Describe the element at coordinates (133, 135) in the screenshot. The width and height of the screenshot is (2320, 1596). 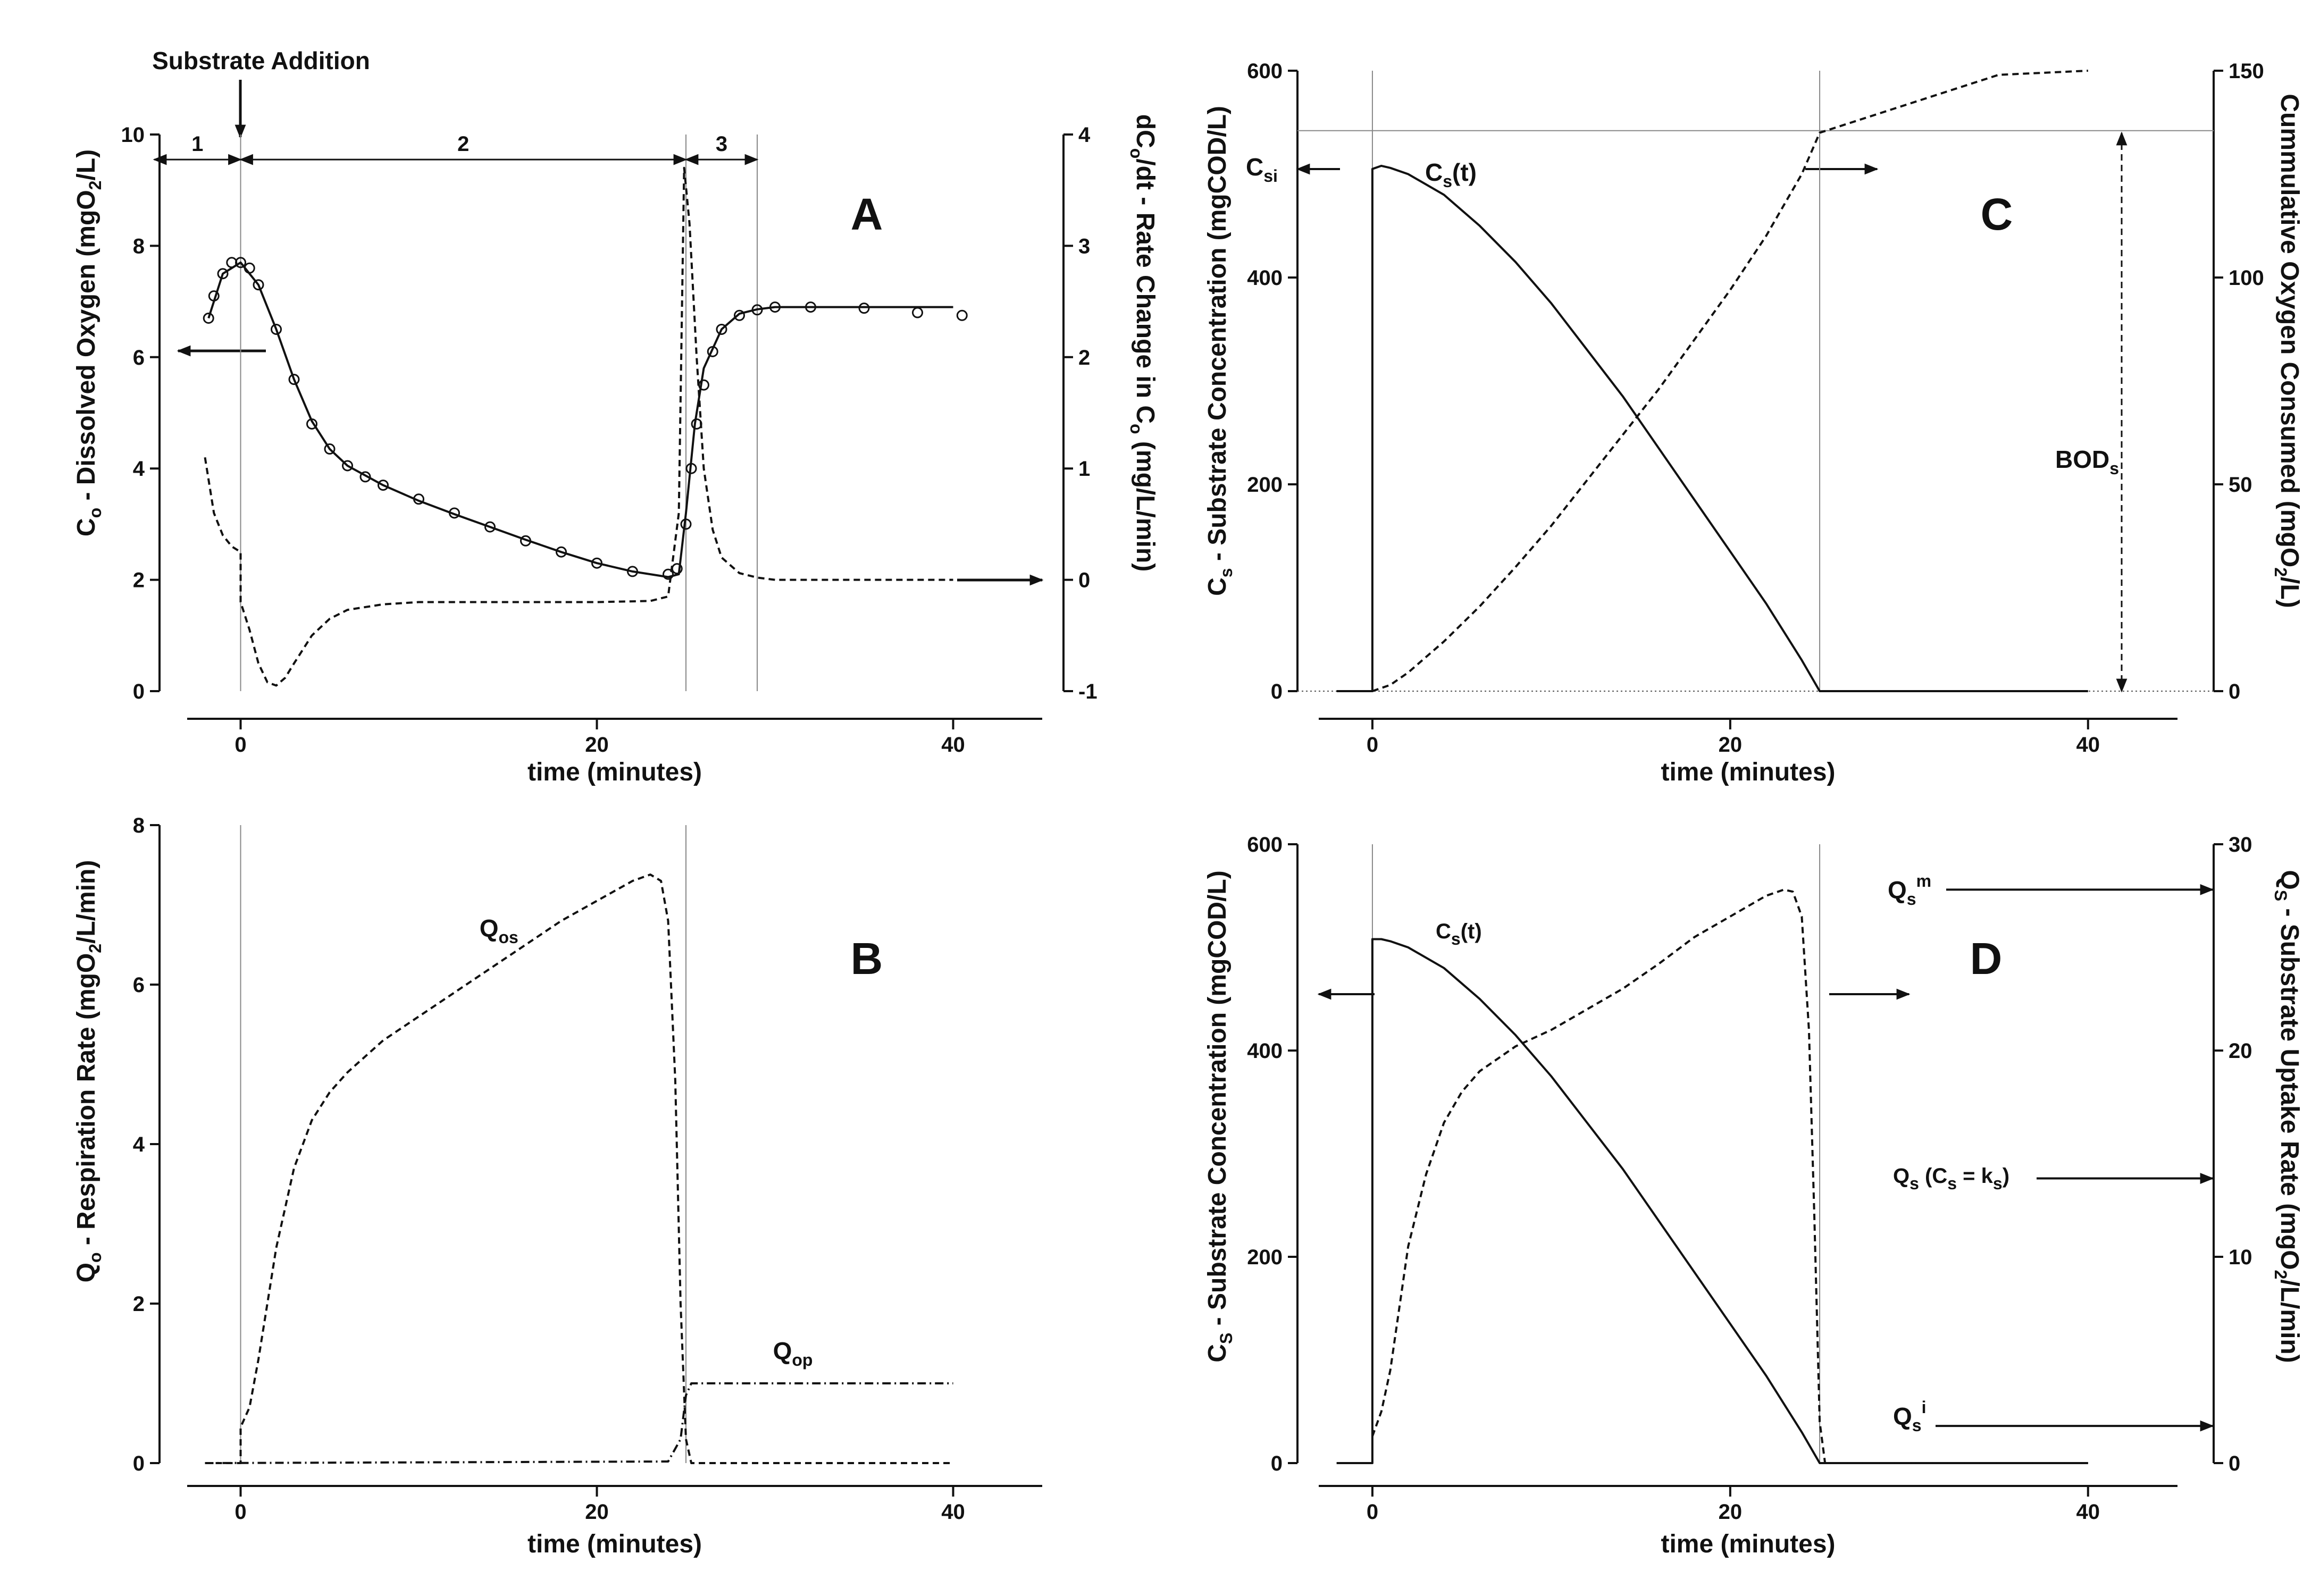
I see `y-tick-label: 10` at that location.